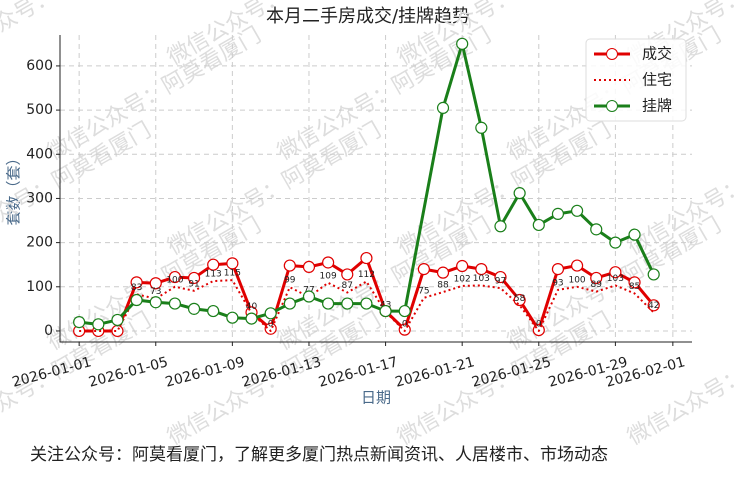  What do you see at coordinates (657, 54) in the screenshot?
I see `legend-label: 成交` at bounding box center [657, 54].